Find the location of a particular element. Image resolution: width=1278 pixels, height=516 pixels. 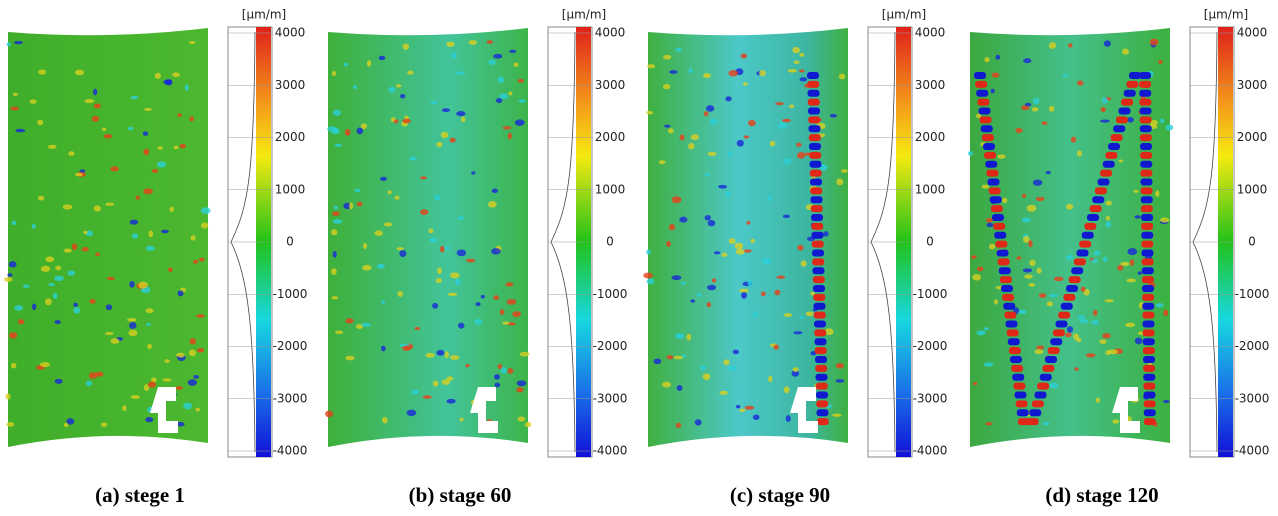

colorbar-tick-label: 0 is located at coordinates (290, 242).